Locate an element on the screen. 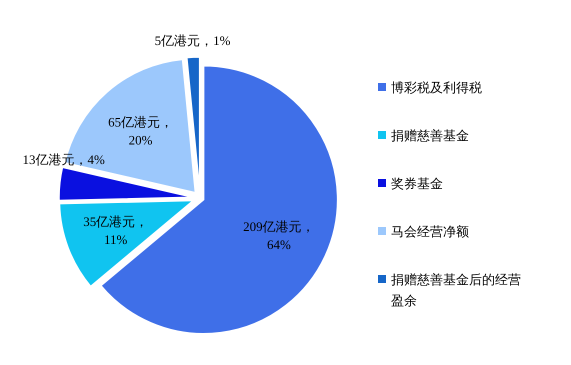  legend-label: 捐赠慈善基金后的经营盈余 is located at coordinates (456, 290).